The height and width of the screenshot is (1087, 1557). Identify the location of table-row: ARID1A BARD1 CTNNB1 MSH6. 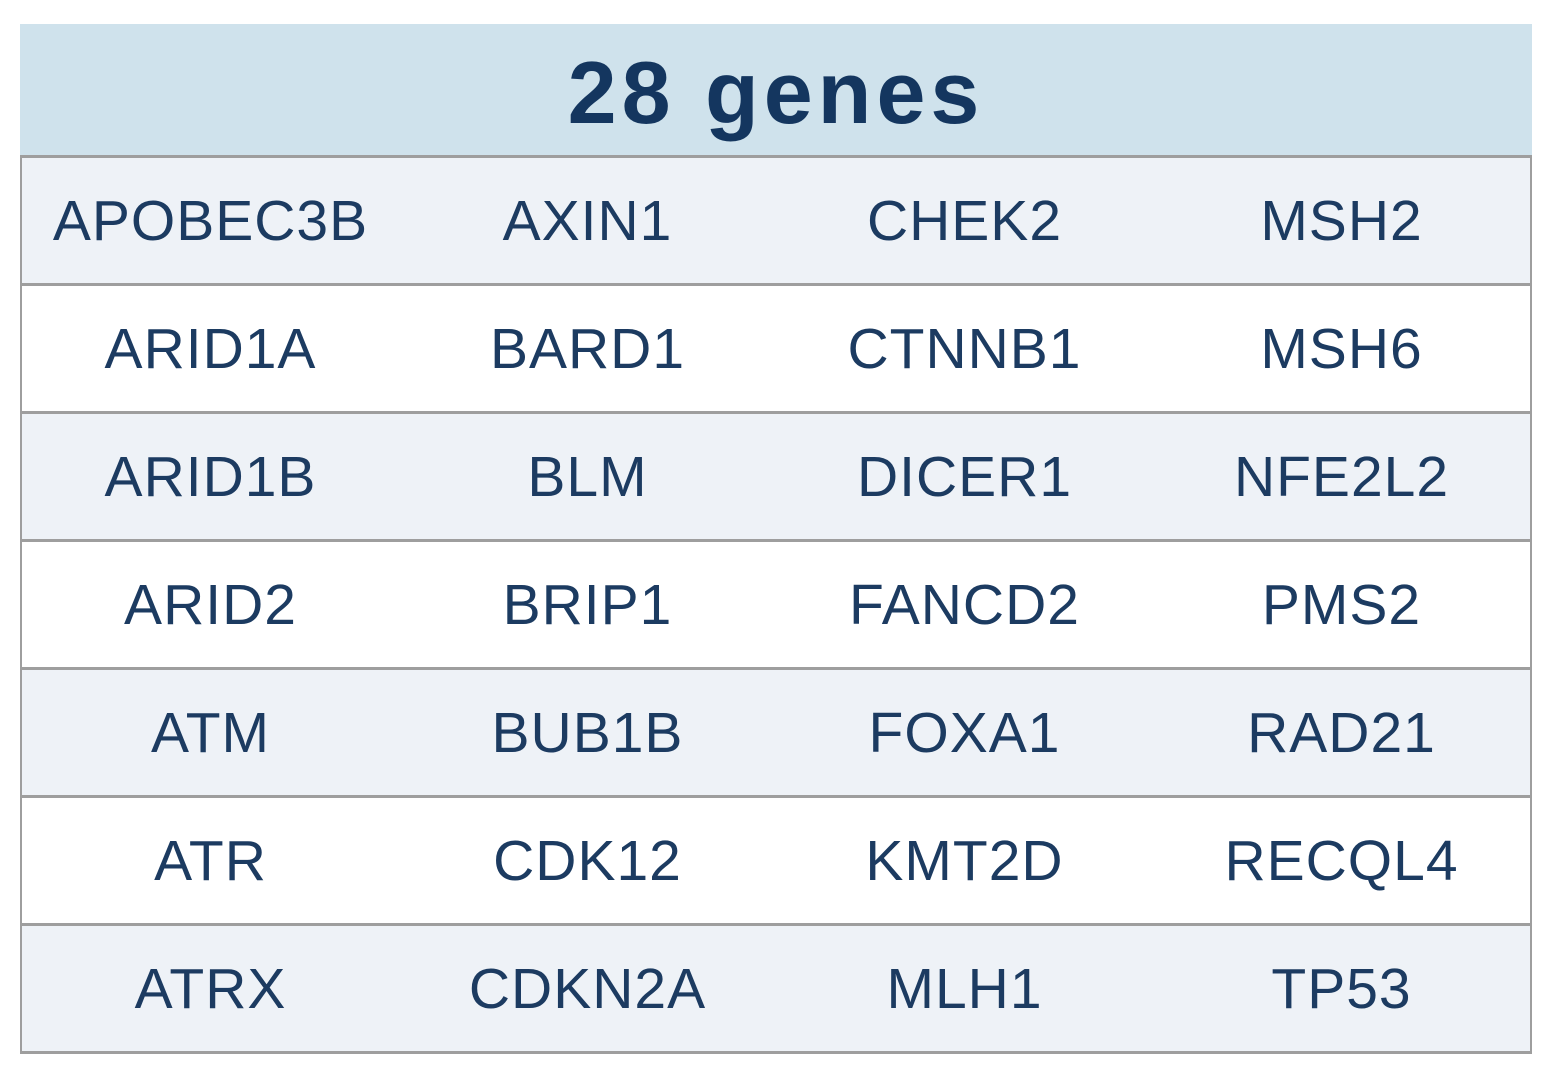
(776, 347).